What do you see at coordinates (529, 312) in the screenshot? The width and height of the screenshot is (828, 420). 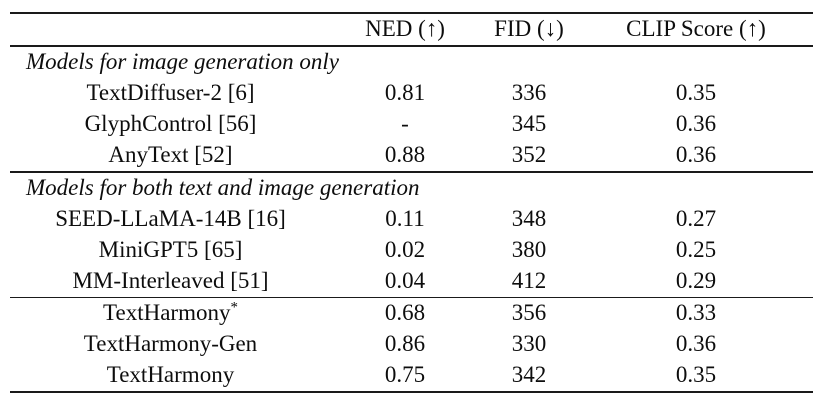 I see `fid-cell: 356` at bounding box center [529, 312].